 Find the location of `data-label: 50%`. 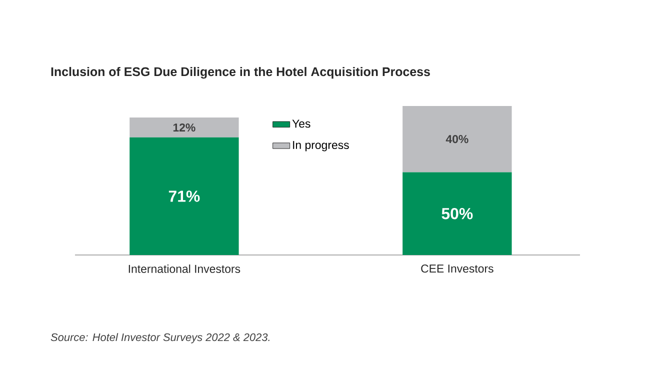

data-label: 50% is located at coordinates (457, 214).